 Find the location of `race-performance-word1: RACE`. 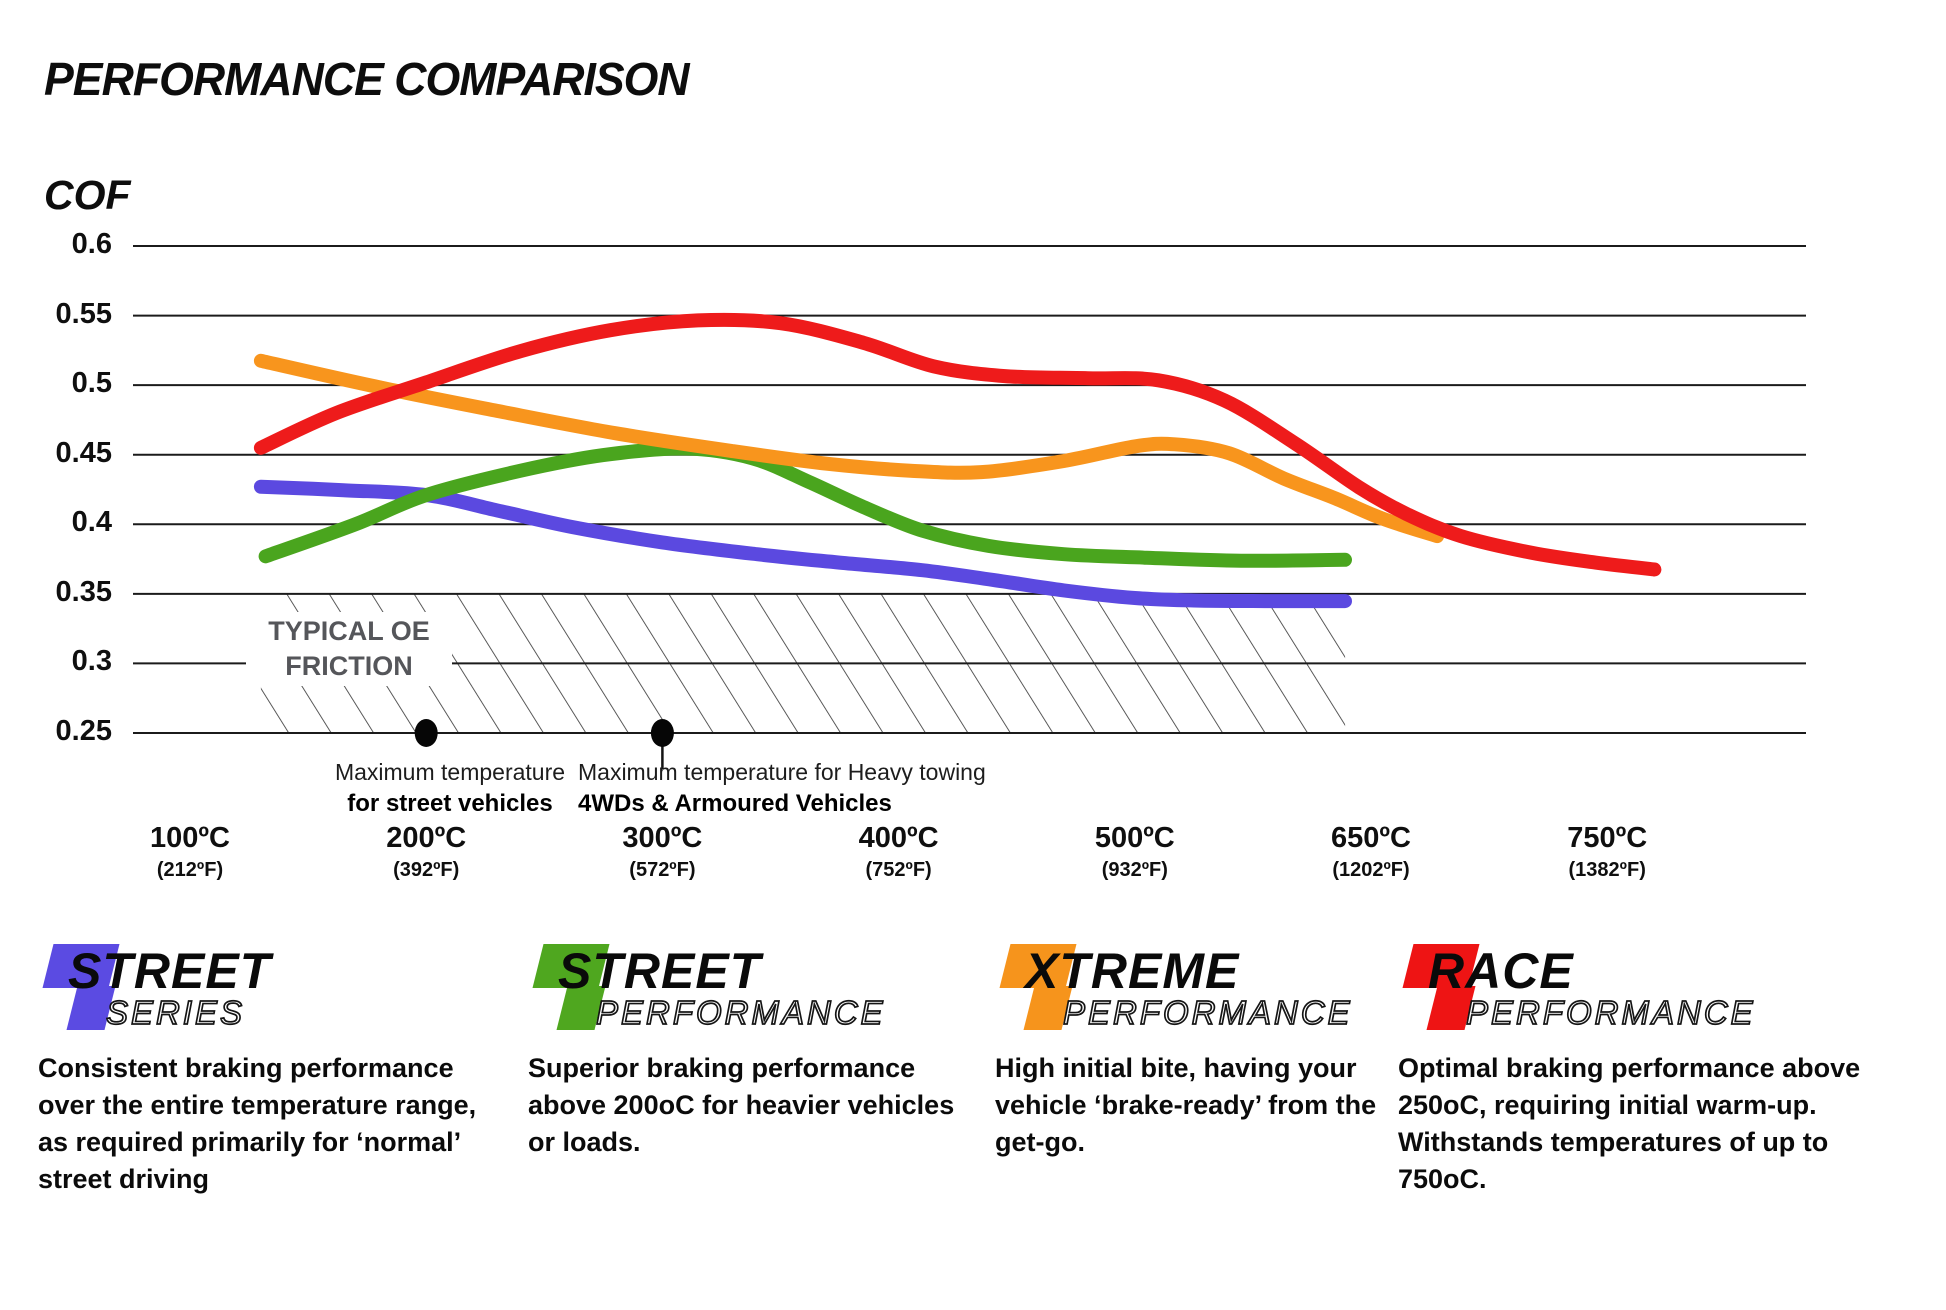

race-performance-word1: RACE is located at coordinates (1501, 971).